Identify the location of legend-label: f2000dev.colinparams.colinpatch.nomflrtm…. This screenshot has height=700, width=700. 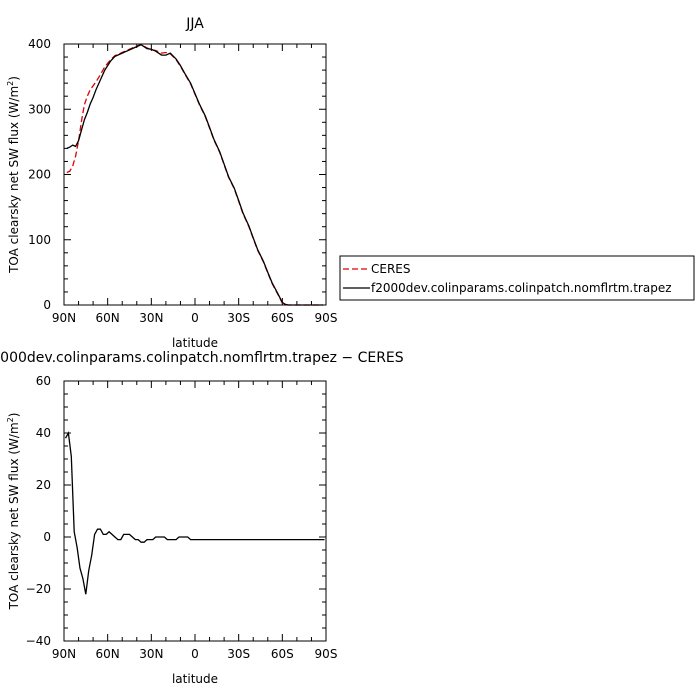
(521, 288).